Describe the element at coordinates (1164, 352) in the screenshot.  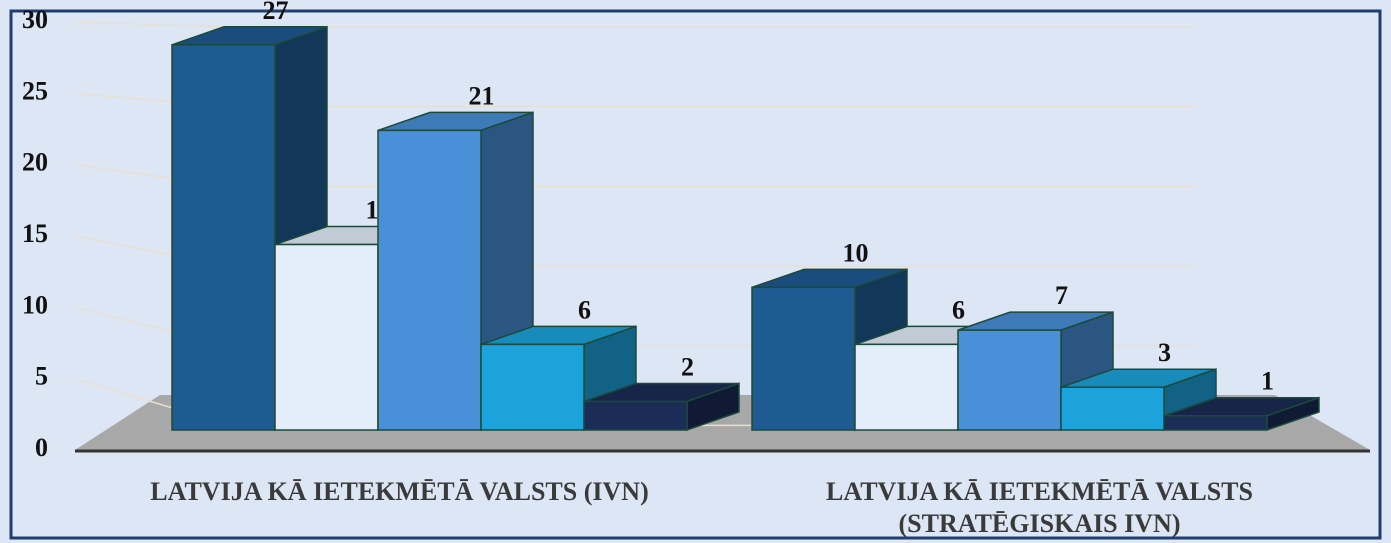
I see `value-label: 3` at that location.